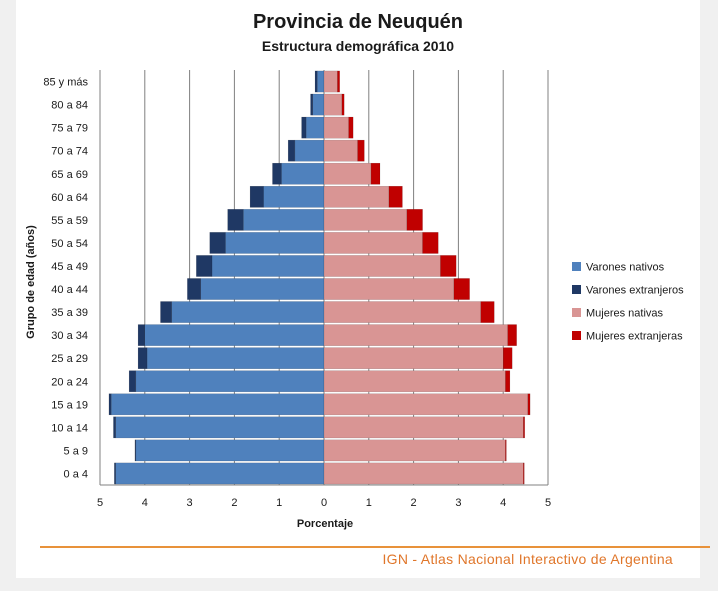 The width and height of the screenshot is (718, 591). Describe the element at coordinates (69, 290) in the screenshot. I see `y-tick-label: 40 a 44` at that location.